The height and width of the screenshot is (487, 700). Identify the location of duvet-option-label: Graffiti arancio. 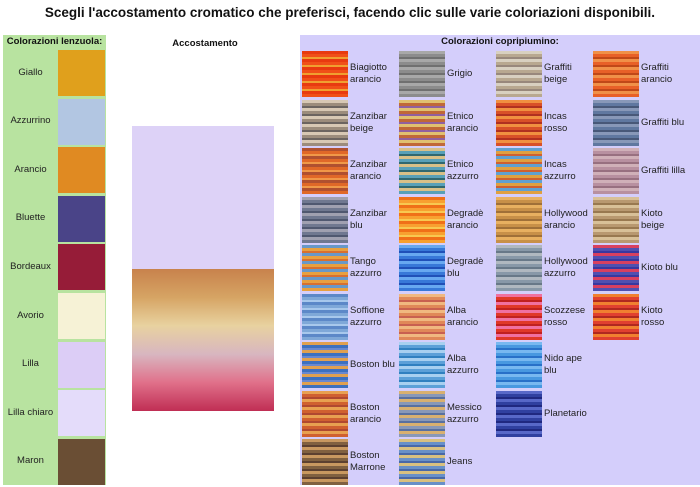
(657, 73).